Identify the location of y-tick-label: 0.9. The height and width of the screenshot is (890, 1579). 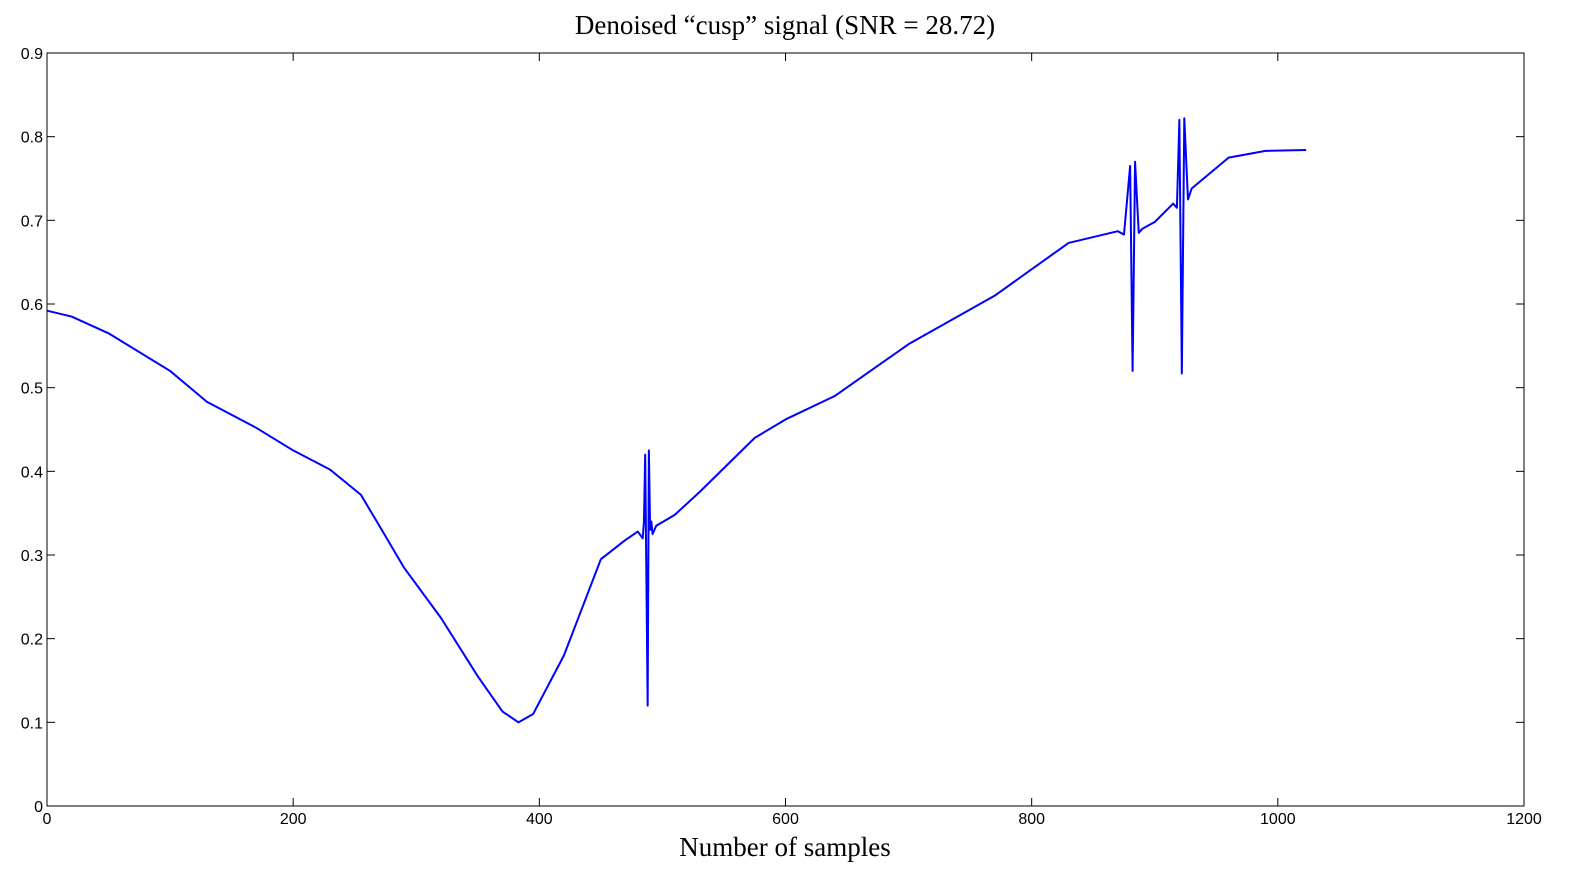
(32, 54).